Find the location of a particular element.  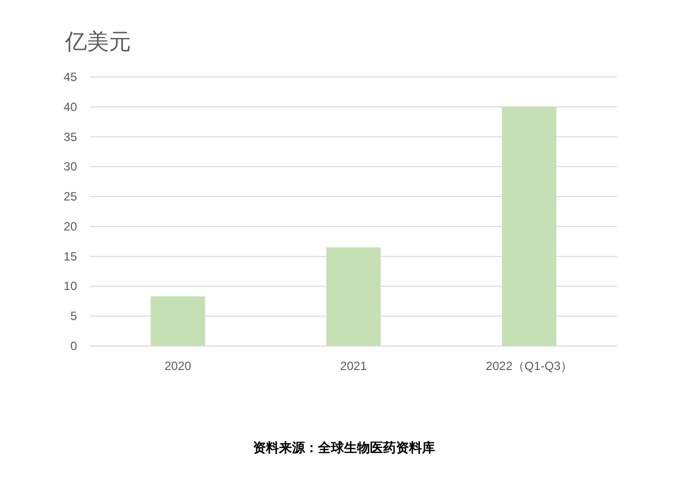

x-tick-label: 2021 is located at coordinates (354, 366).